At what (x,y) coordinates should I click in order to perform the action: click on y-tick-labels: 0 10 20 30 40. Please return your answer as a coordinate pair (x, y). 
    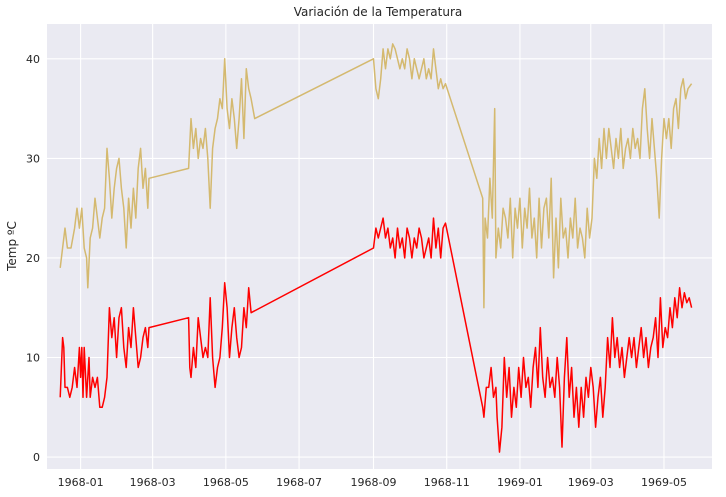
    Looking at the image, I should click on (33, 258).